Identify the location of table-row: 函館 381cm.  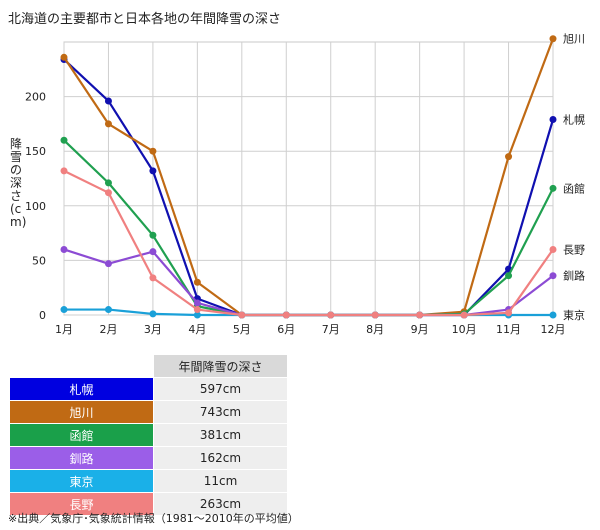
(148, 435).